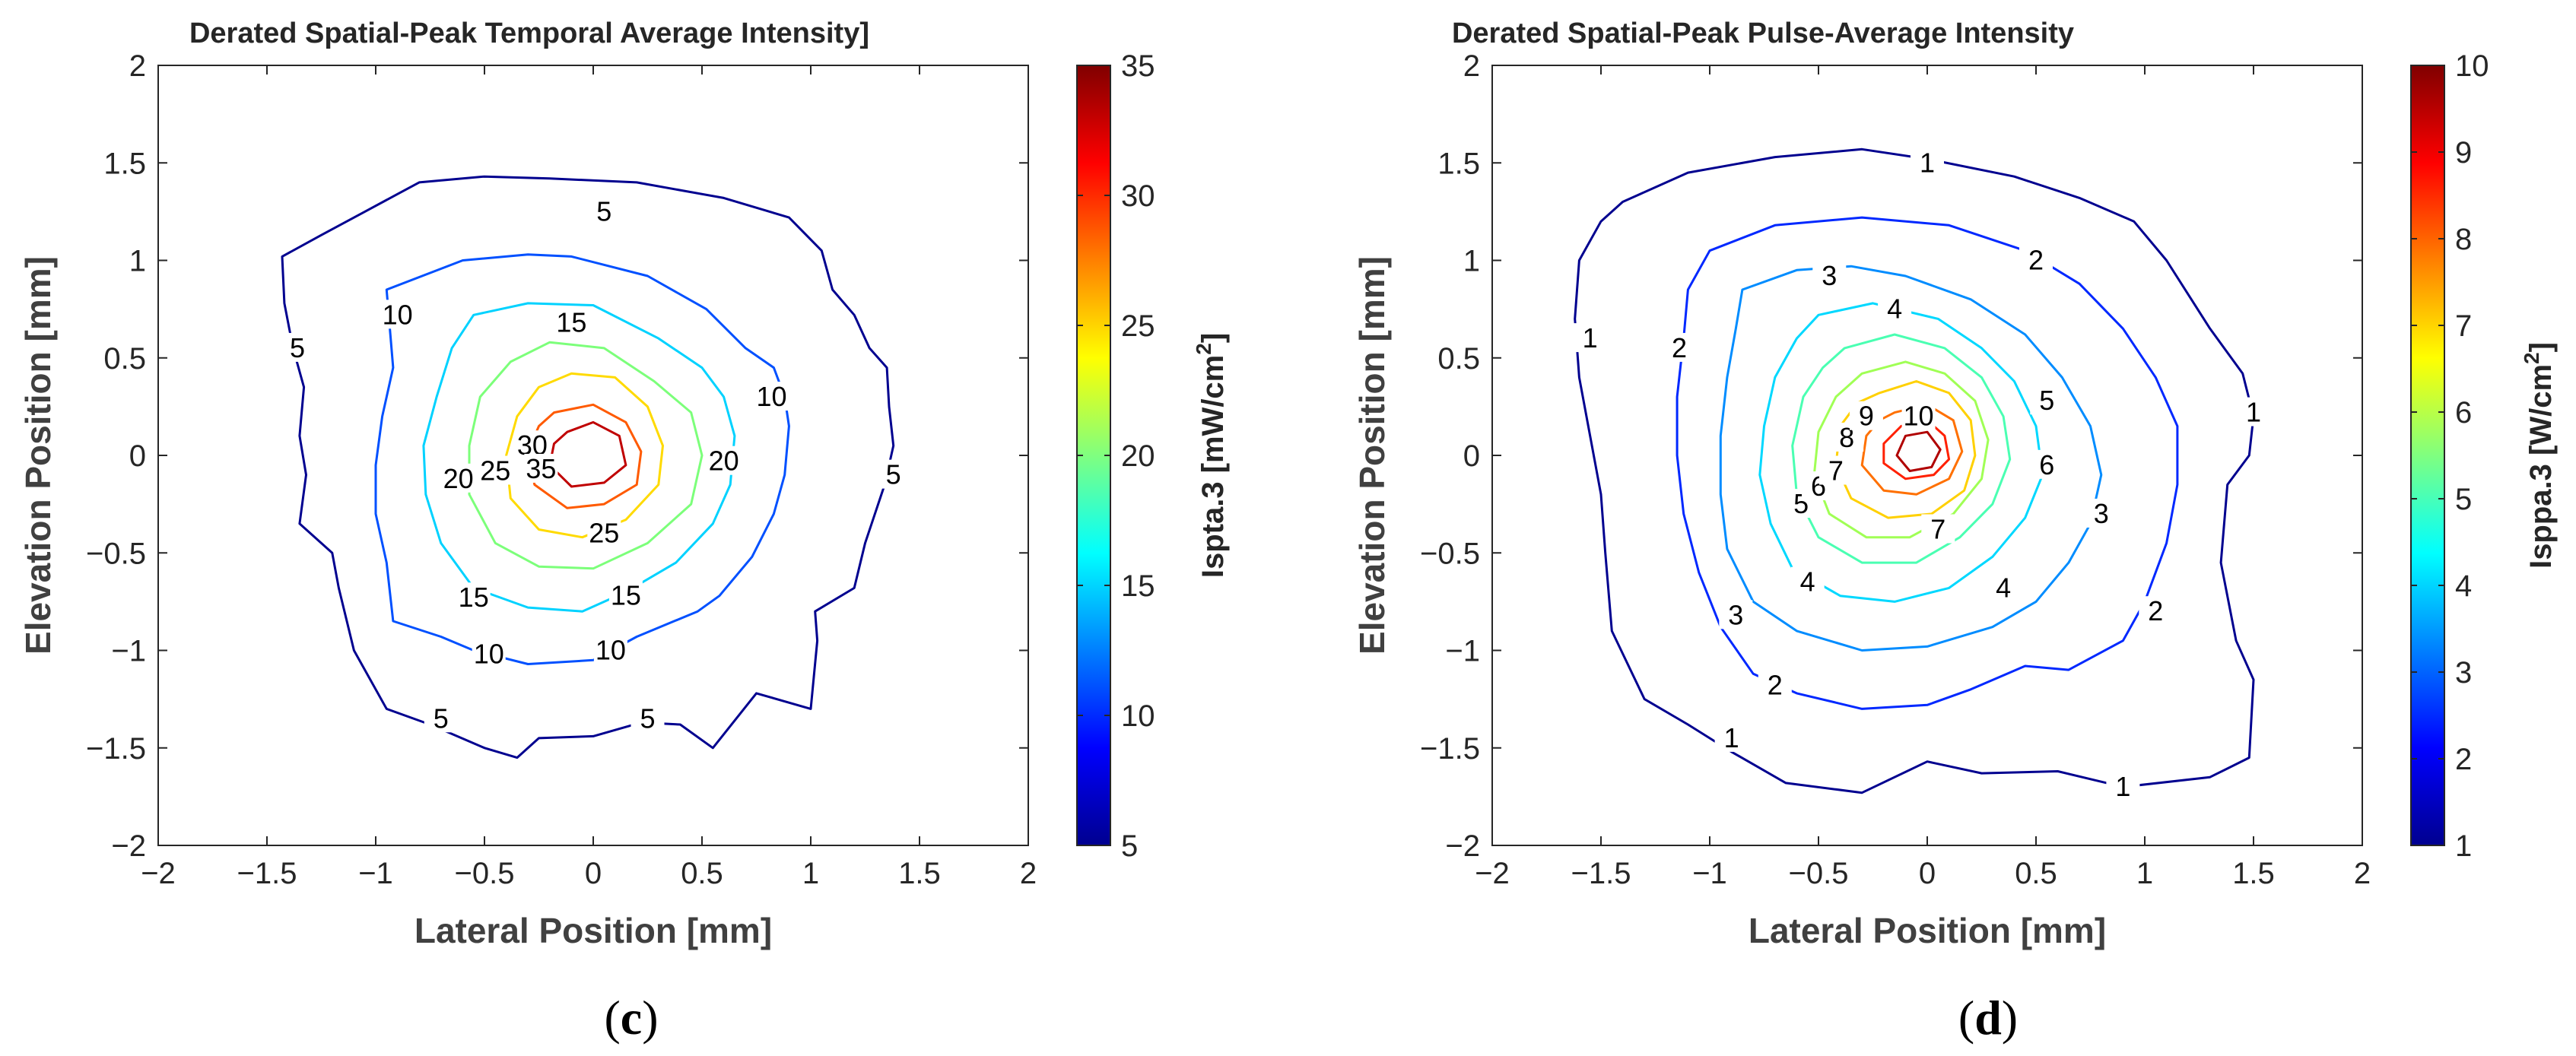  What do you see at coordinates (2463, 326) in the screenshot?
I see `colorbar-tick-label: 7` at bounding box center [2463, 326].